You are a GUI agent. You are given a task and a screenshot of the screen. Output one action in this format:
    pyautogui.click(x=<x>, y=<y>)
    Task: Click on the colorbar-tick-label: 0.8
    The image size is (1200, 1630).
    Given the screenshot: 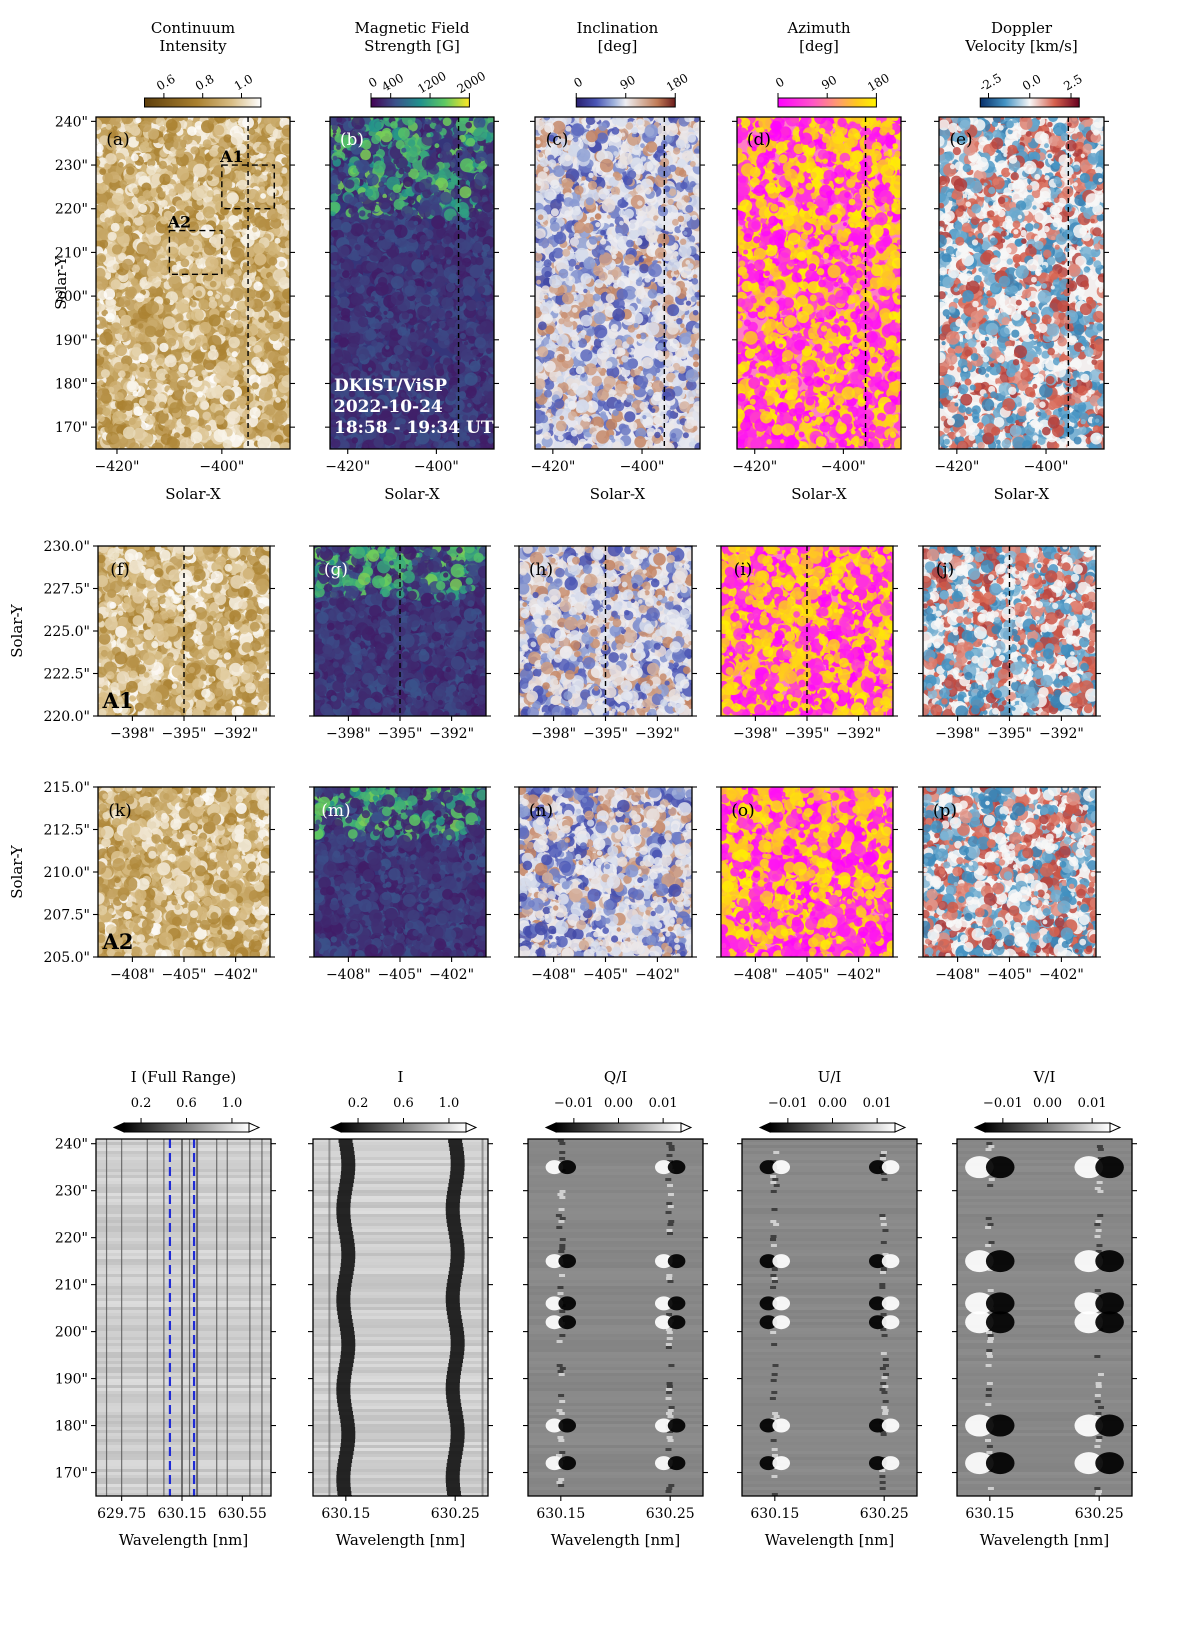 What is the action you would take?
    pyautogui.click(x=205, y=83)
    